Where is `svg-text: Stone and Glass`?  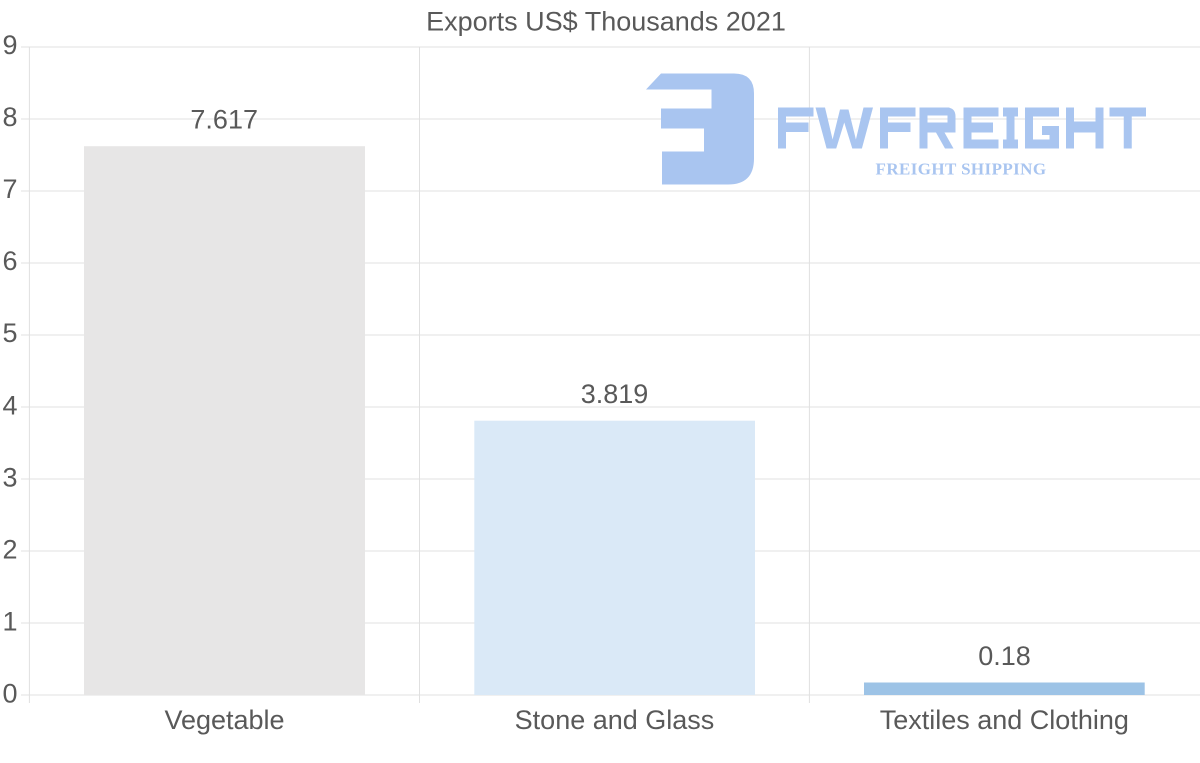
svg-text: Stone and Glass is located at coordinates (615, 720).